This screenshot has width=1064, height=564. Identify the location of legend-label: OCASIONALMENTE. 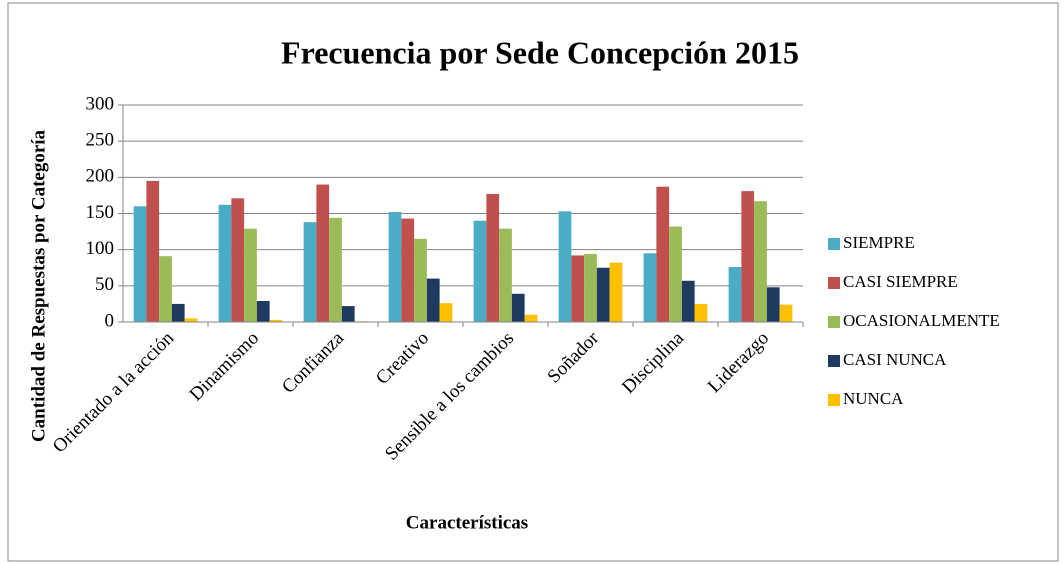
(921, 320).